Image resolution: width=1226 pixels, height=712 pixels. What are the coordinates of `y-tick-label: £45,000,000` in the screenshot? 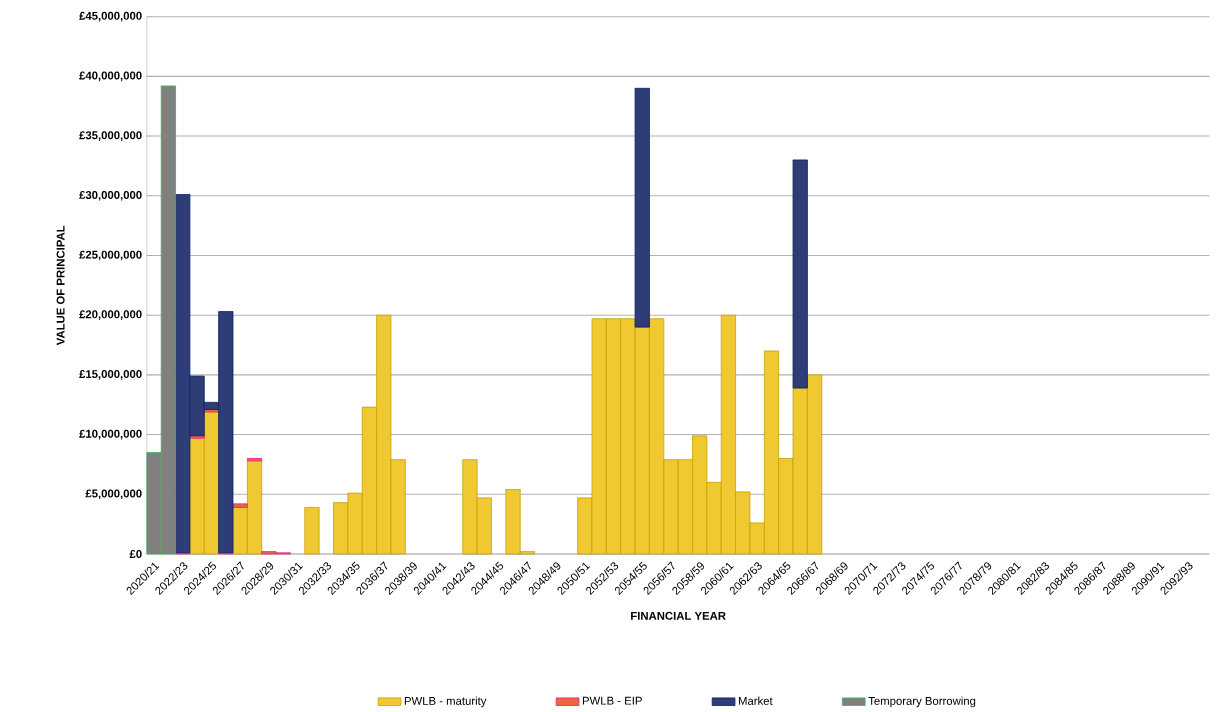 It's located at (110, 16).